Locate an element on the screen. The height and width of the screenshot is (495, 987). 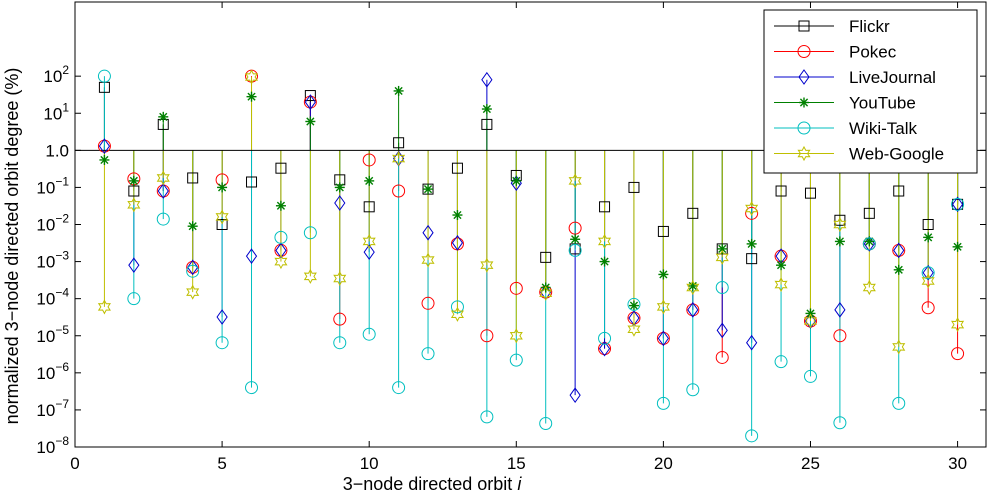
x-tick-label-25: 25 is located at coordinates (810, 463).